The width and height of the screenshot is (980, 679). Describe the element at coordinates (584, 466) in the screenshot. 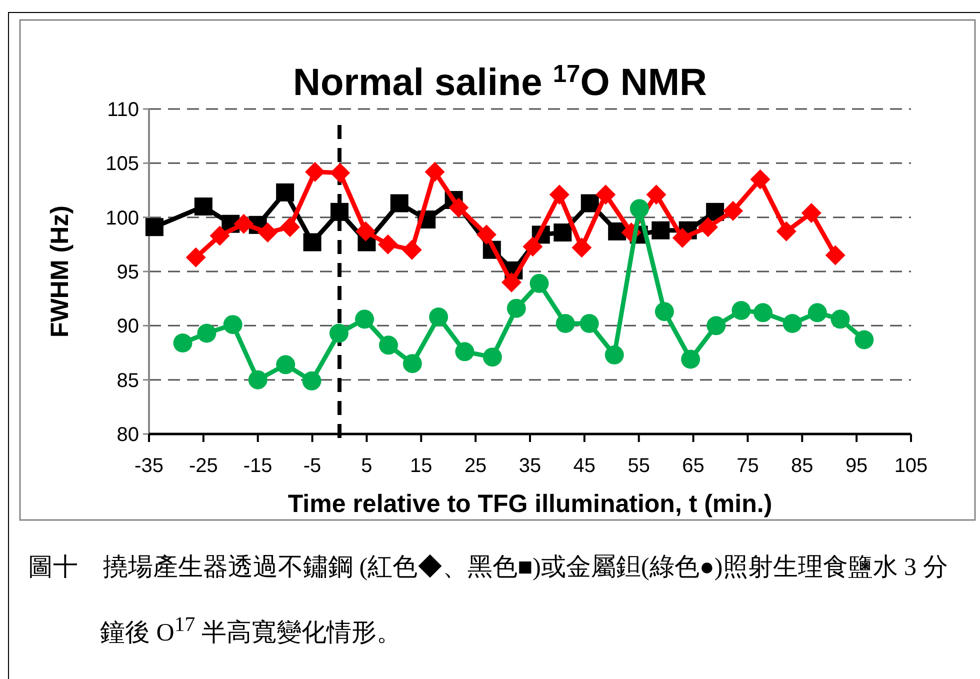

I see `x-tick-label: 45` at that location.